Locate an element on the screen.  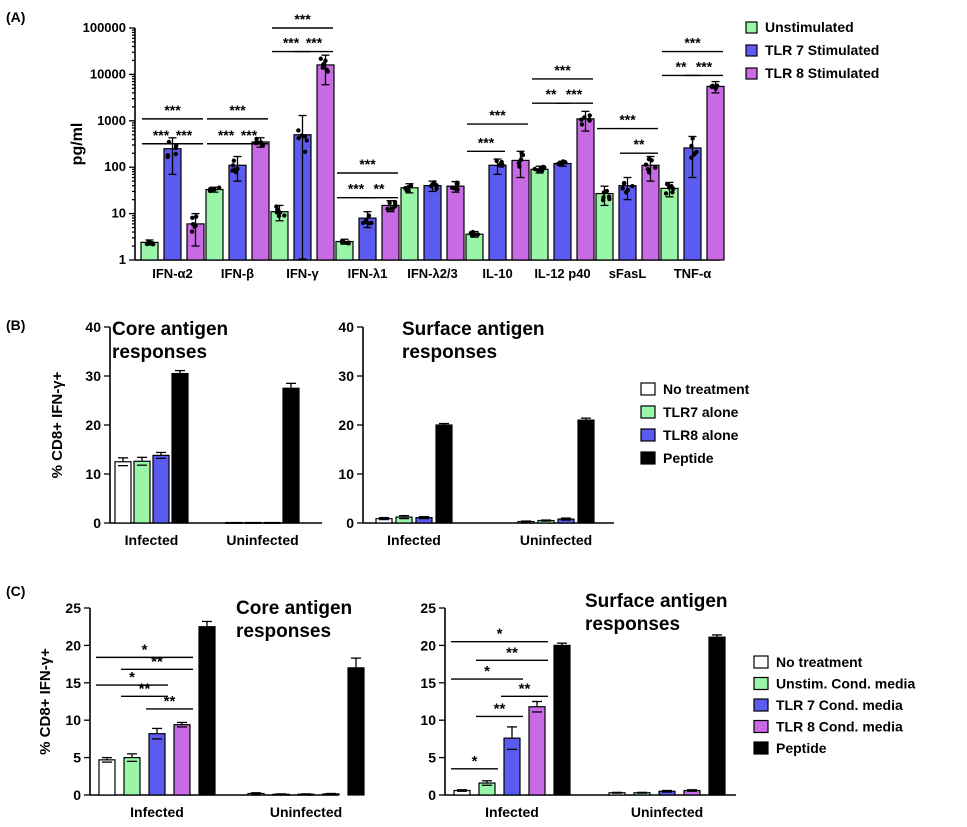
panel-a-category-label: IFN-λ2/3 is located at coordinates (432, 273).